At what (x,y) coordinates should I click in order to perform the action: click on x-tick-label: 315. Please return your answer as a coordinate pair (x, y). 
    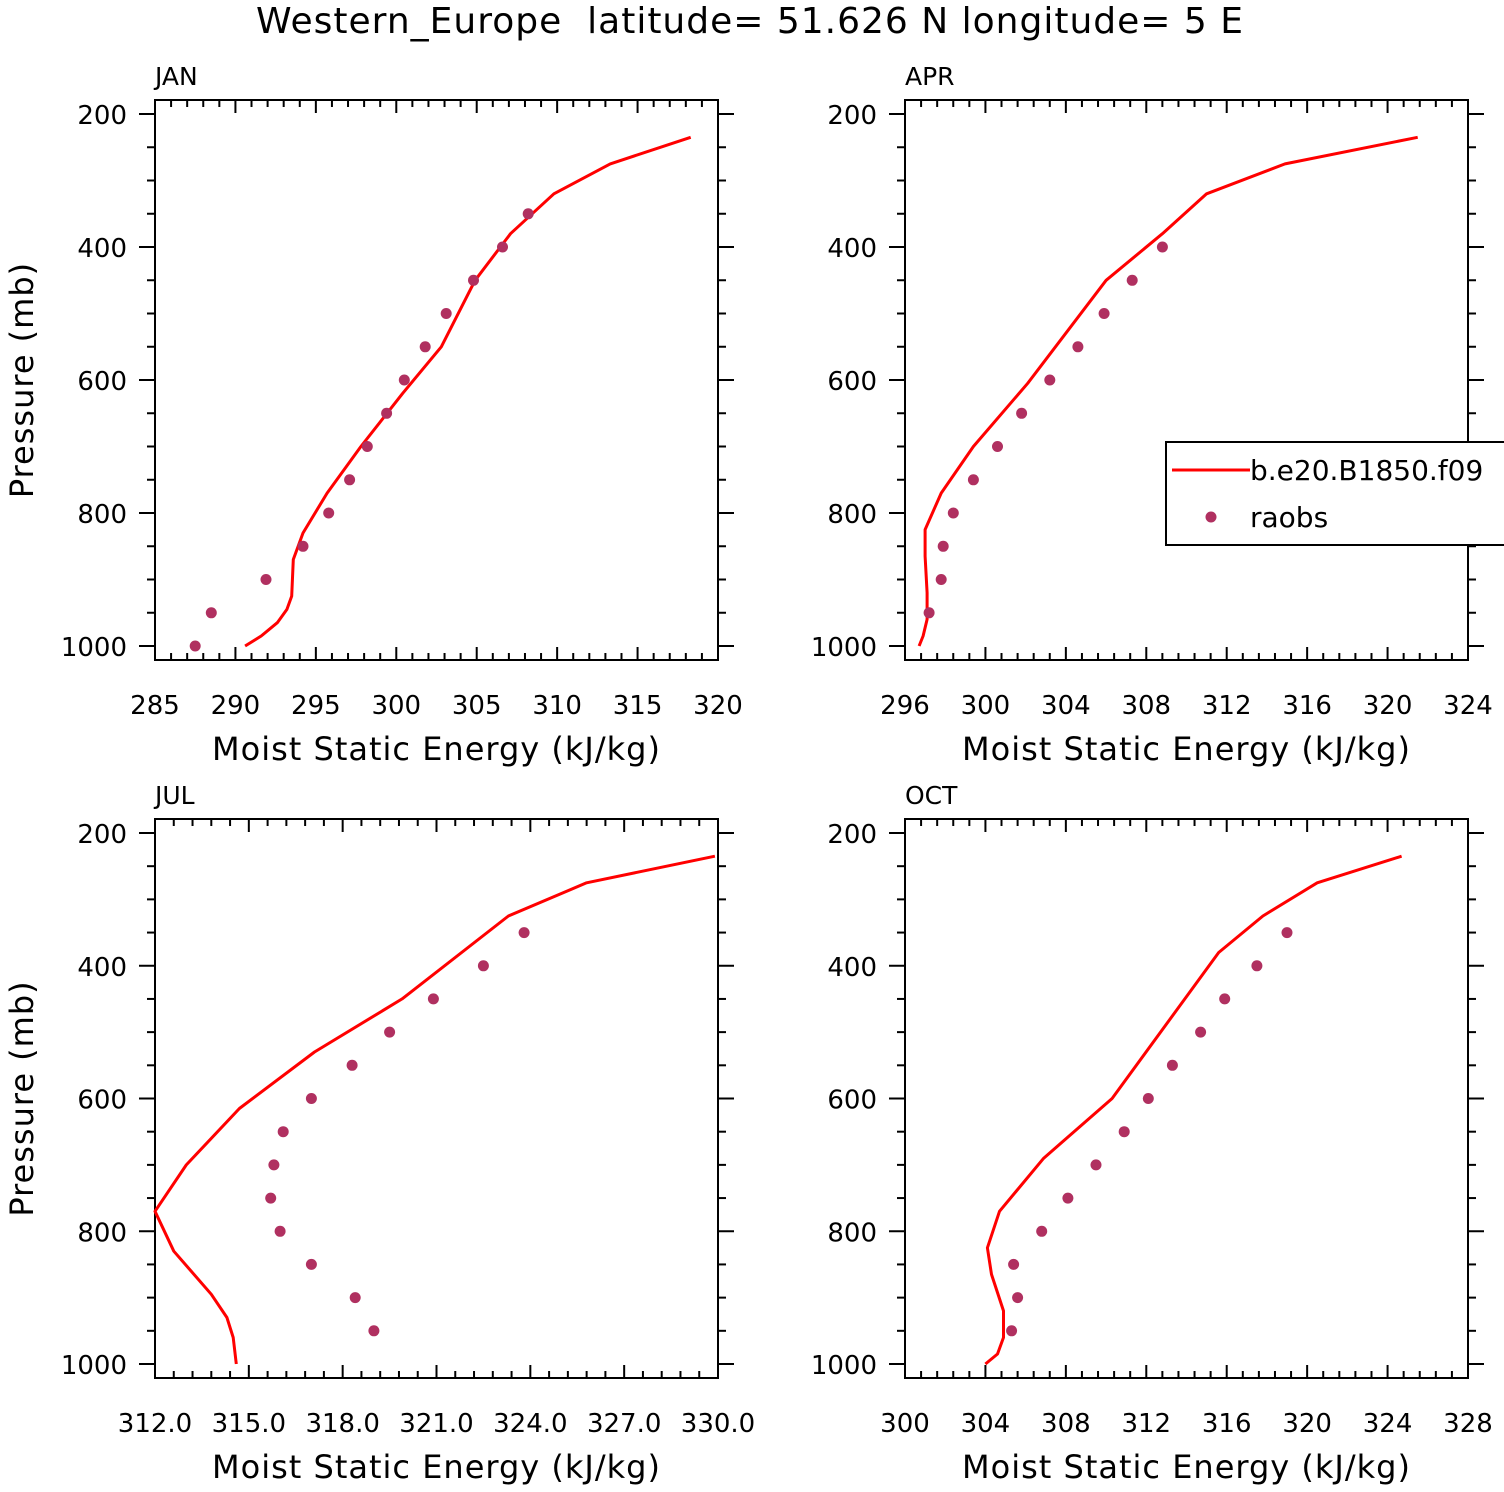
    Looking at the image, I should click on (638, 706).